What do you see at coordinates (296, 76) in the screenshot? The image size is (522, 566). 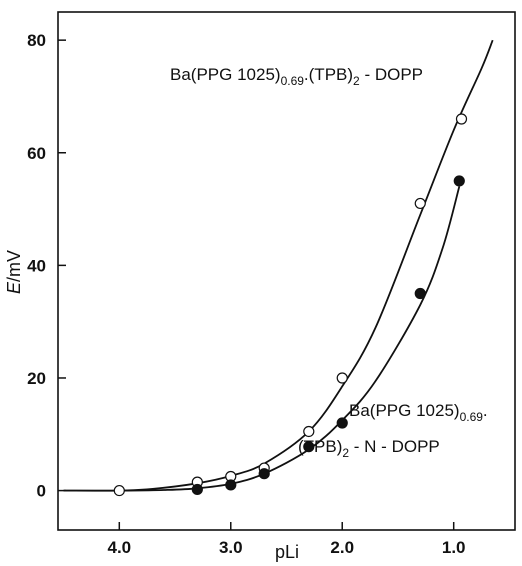 I see `series-label-open: Ba(PPG 1025)0.69.(TPB)2 - DOPP` at bounding box center [296, 76].